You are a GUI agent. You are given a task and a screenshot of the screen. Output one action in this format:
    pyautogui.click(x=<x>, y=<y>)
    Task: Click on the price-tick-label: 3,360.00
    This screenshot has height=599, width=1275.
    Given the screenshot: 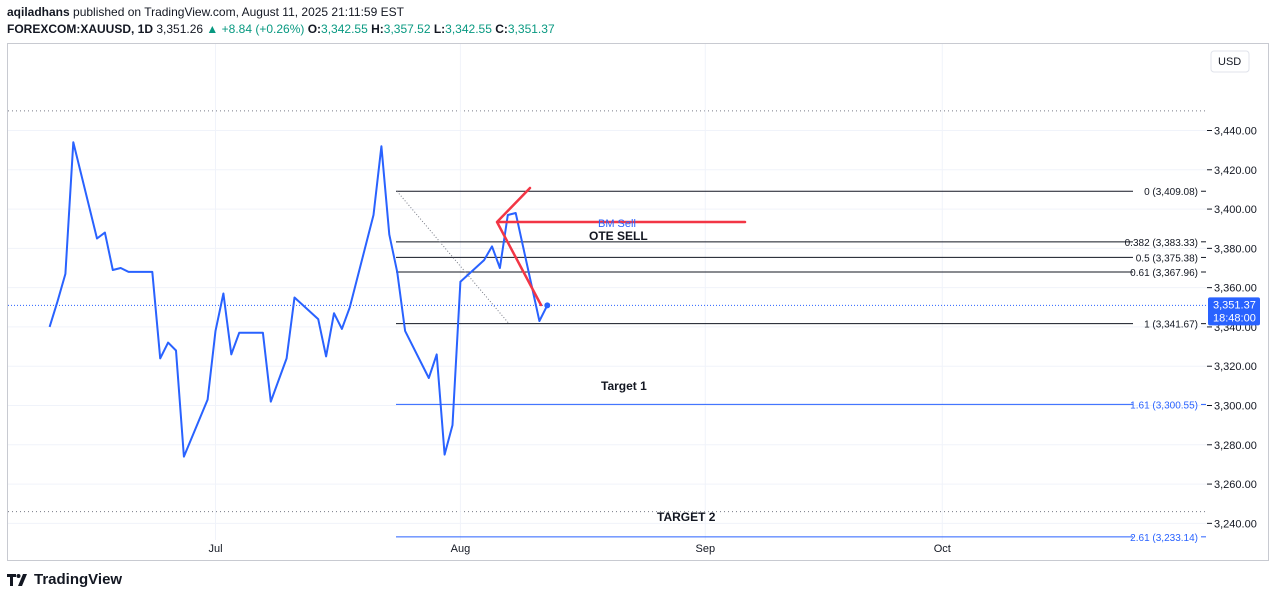 What is the action you would take?
    pyautogui.click(x=1235, y=289)
    